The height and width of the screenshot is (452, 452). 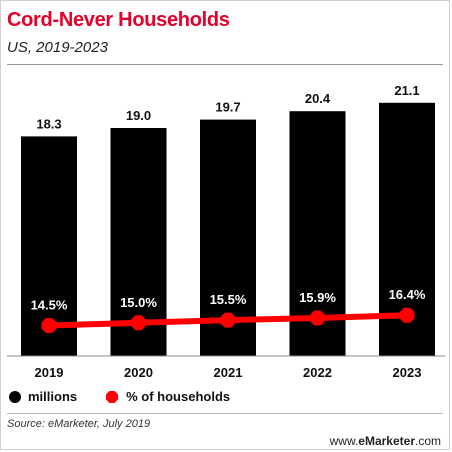 I want to click on legend-item-millions: millions, so click(x=43, y=396).